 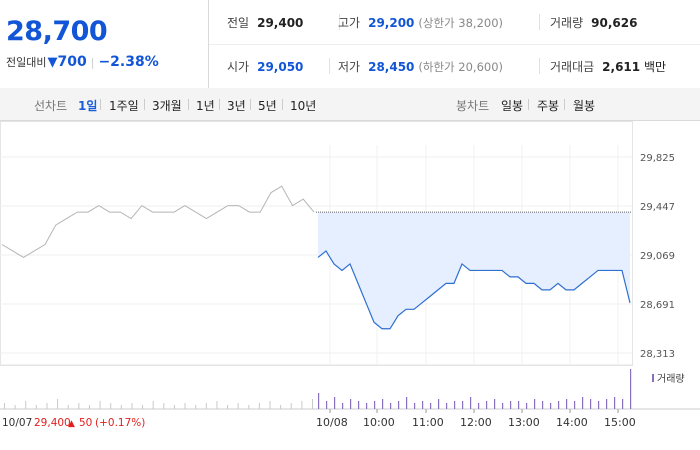 What do you see at coordinates (128, 62) in the screenshot?
I see `change-percent: −2.38%` at bounding box center [128, 62].